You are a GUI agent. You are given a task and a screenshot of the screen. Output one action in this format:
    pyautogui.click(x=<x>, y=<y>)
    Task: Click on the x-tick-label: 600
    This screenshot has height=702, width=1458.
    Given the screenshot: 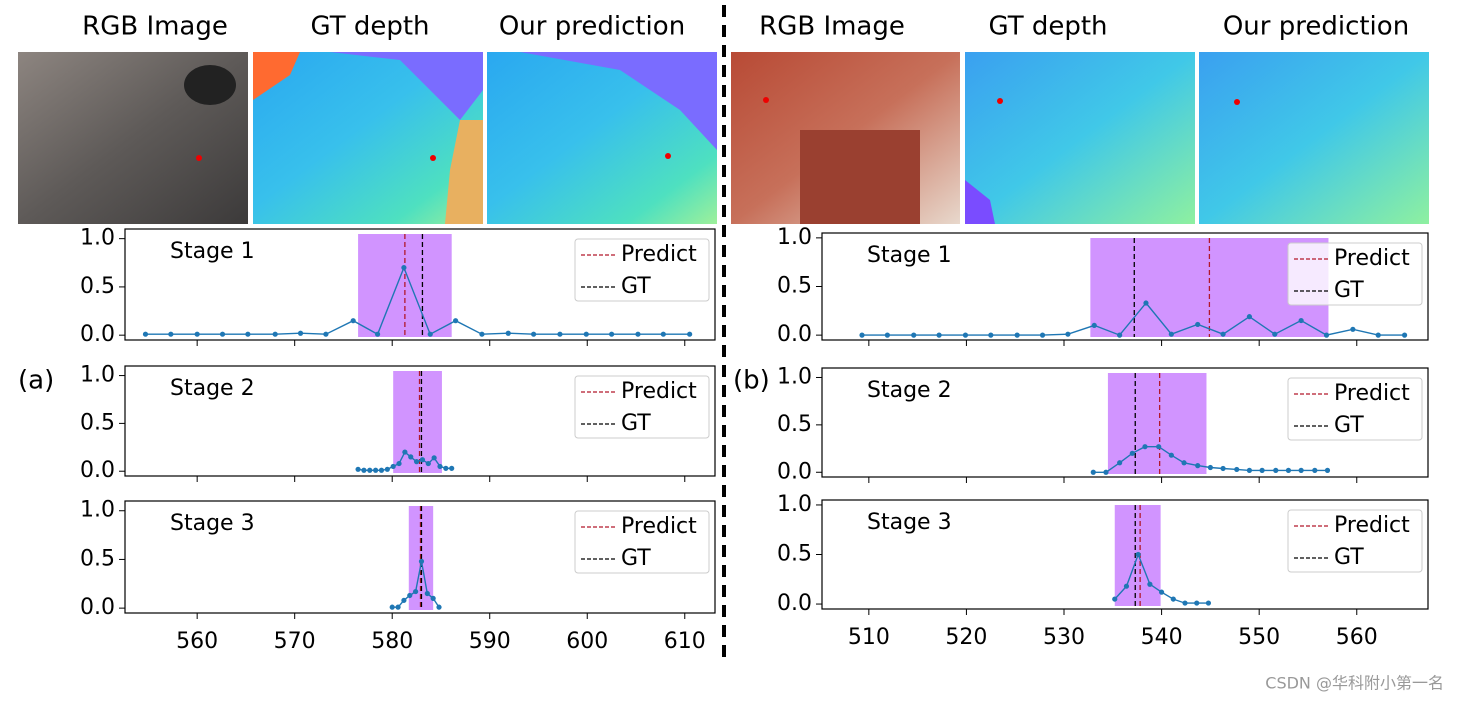 What is the action you would take?
    pyautogui.click(x=587, y=641)
    